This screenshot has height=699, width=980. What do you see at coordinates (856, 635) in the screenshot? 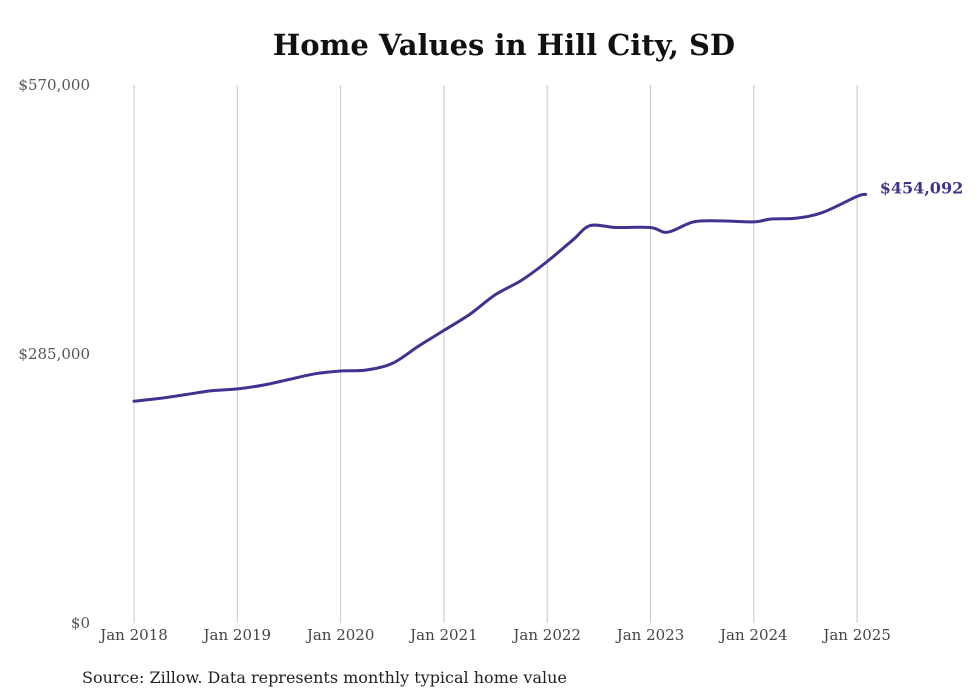
I see `x-tick-label-2025: Jan 2025` at bounding box center [856, 635].